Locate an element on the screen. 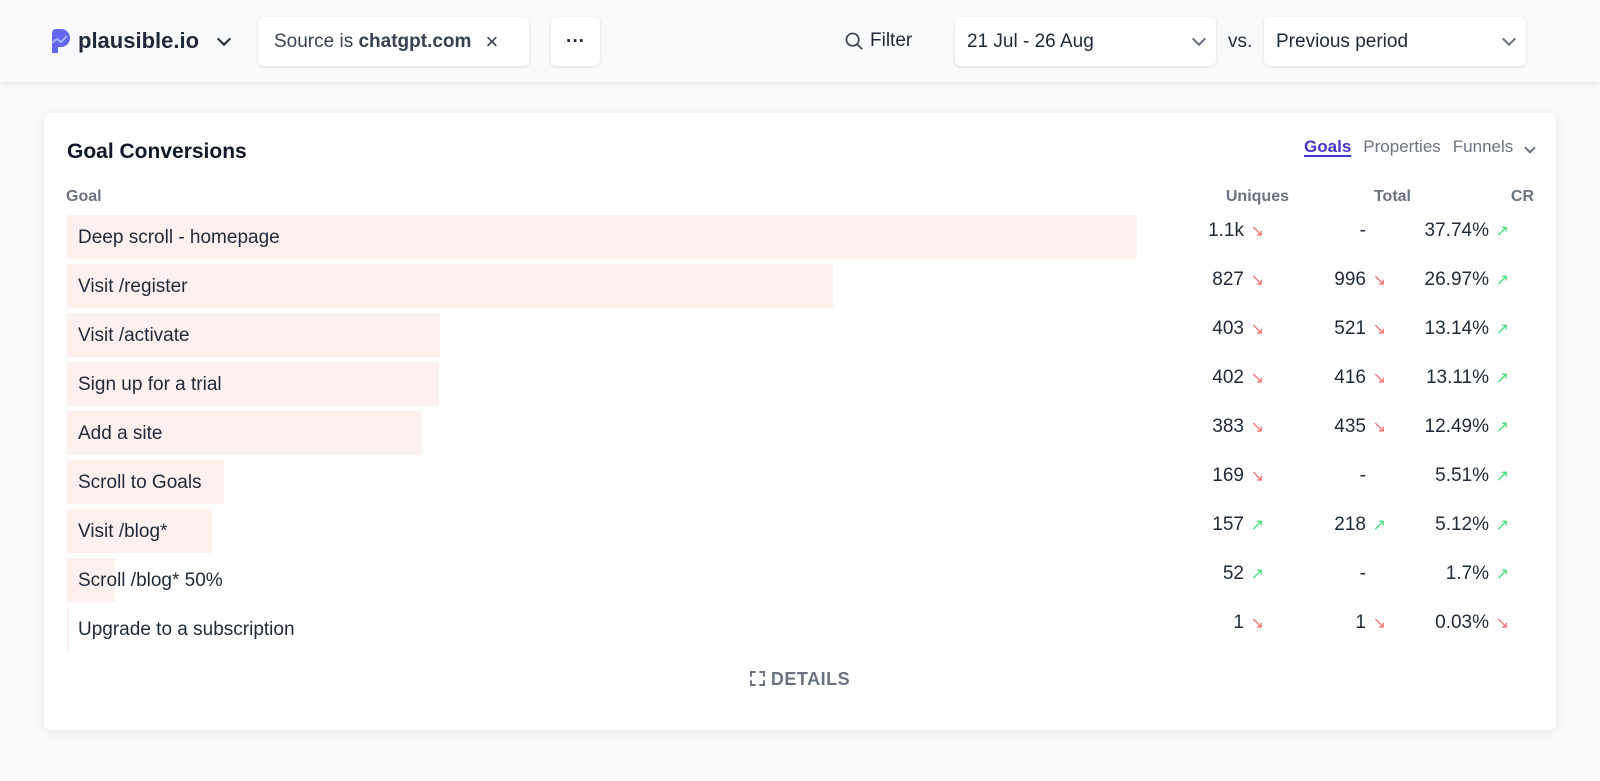  cr-cell: 26.97% ↗ is located at coordinates (1467, 280).